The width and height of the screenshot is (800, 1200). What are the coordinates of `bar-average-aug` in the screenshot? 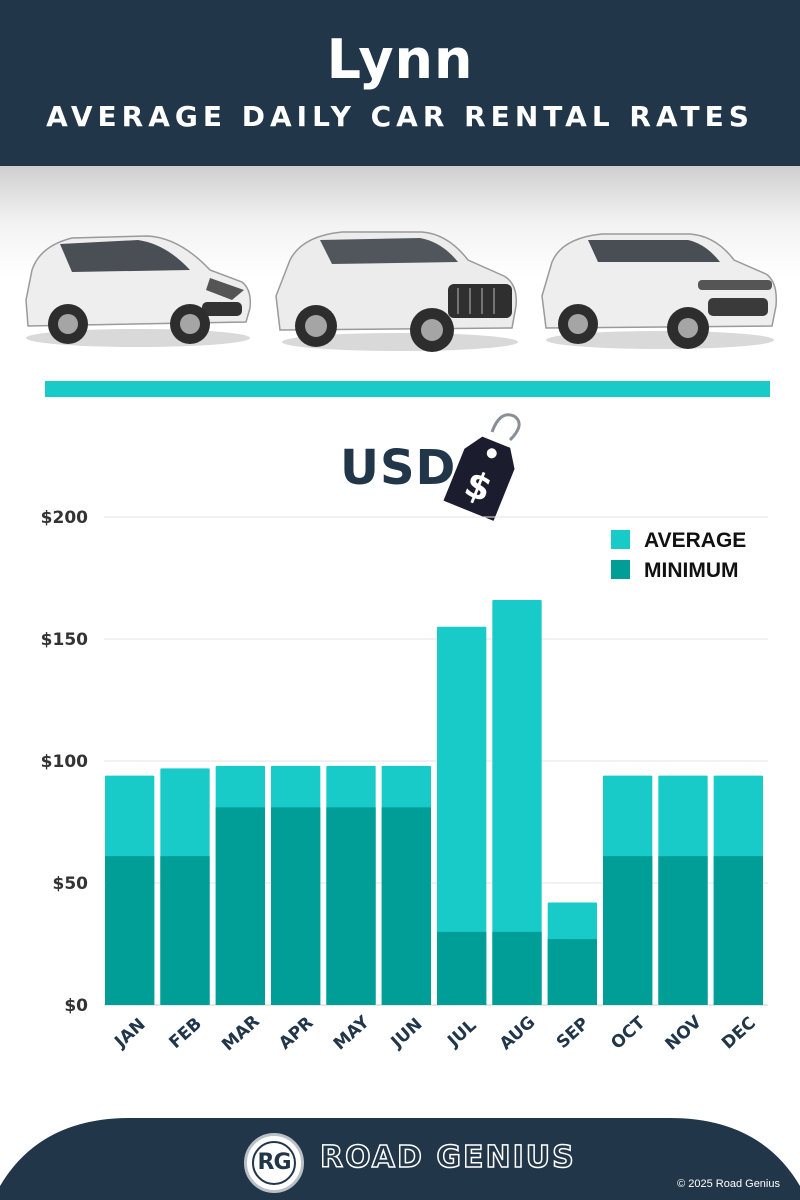 It's located at (517, 802).